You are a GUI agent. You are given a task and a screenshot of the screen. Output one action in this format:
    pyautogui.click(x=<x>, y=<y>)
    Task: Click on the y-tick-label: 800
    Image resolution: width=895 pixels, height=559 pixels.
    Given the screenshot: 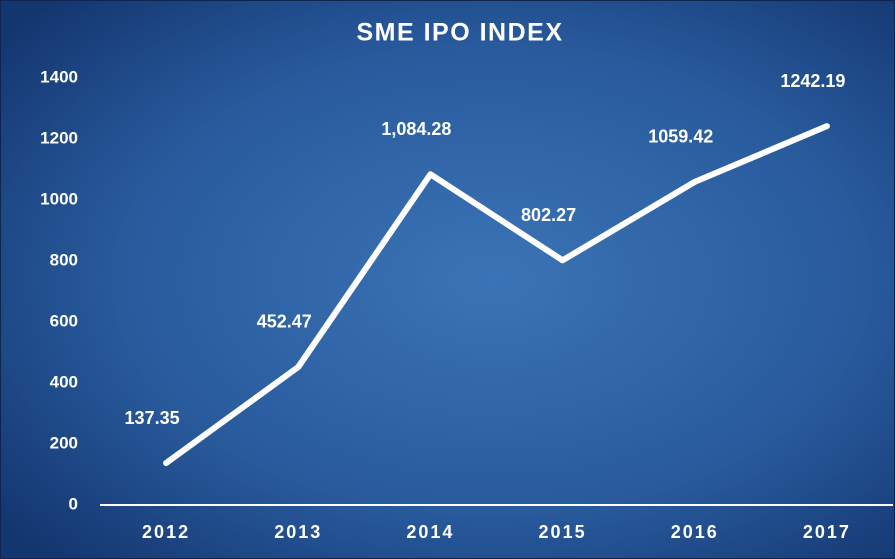 What is the action you would take?
    pyautogui.click(x=64, y=259)
    